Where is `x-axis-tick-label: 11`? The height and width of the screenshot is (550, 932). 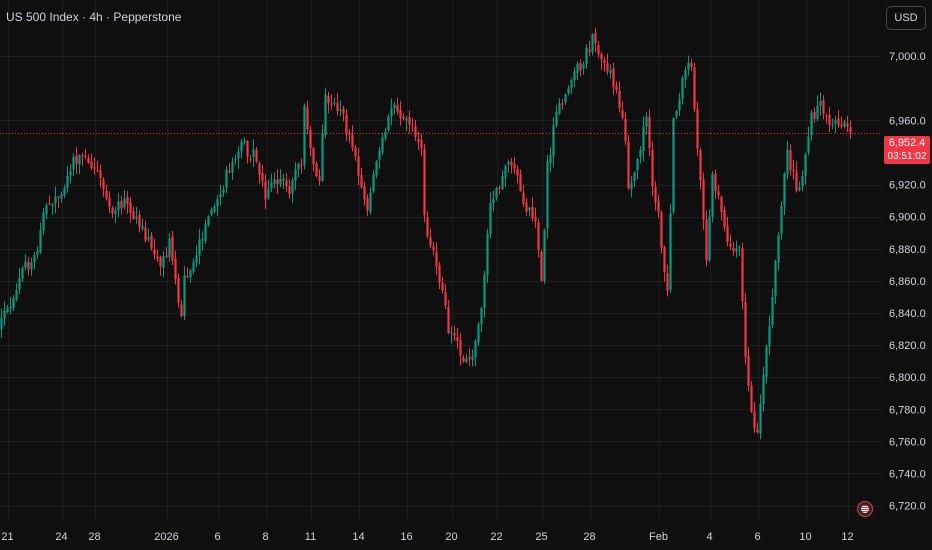
x-axis-tick-label: 11 is located at coordinates (310, 537).